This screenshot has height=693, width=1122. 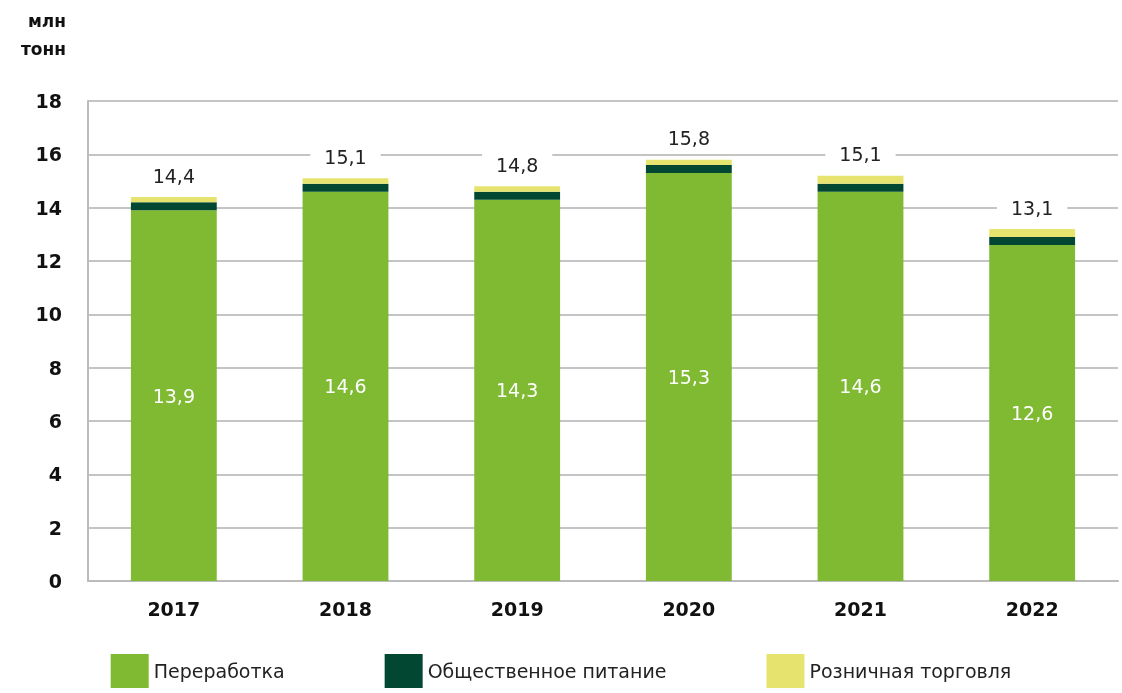 I want to click on x-tick-label: 2022, so click(x=1032, y=608).